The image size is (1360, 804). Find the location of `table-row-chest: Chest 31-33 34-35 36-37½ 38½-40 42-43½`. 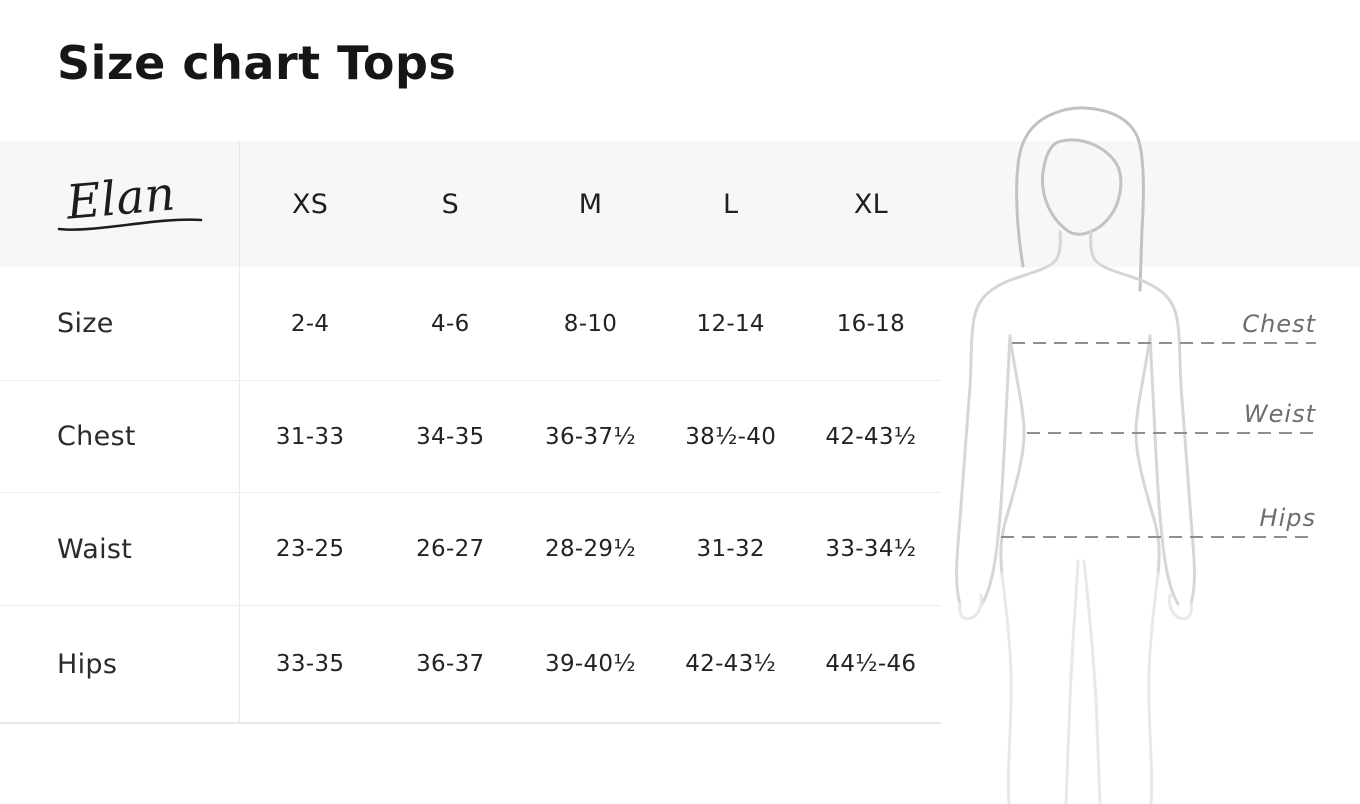

table-row-chest: Chest 31-33 34-35 36-37½ 38½-40 42-43½ is located at coordinates (470, 436).